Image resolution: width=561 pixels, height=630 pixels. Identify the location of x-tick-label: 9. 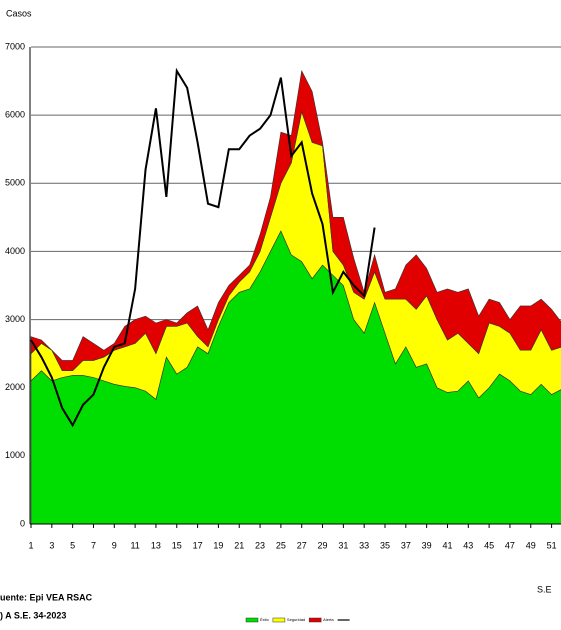
(114, 545).